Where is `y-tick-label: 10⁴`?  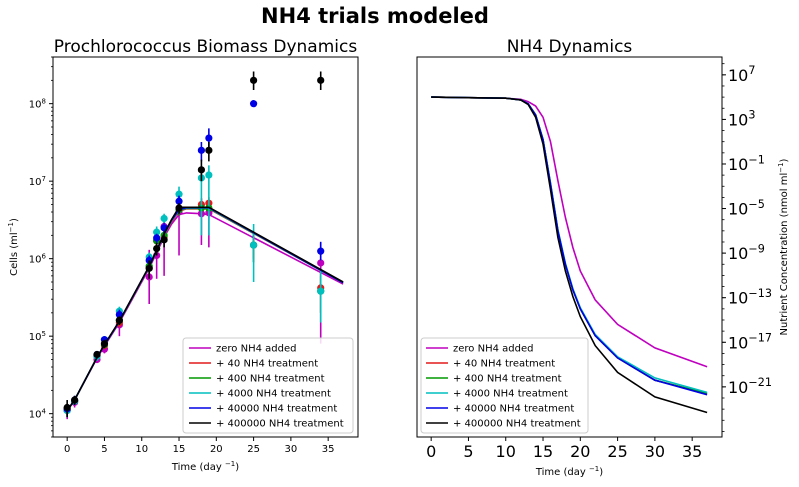
y-tick-label: 10⁴ is located at coordinates (38, 413).